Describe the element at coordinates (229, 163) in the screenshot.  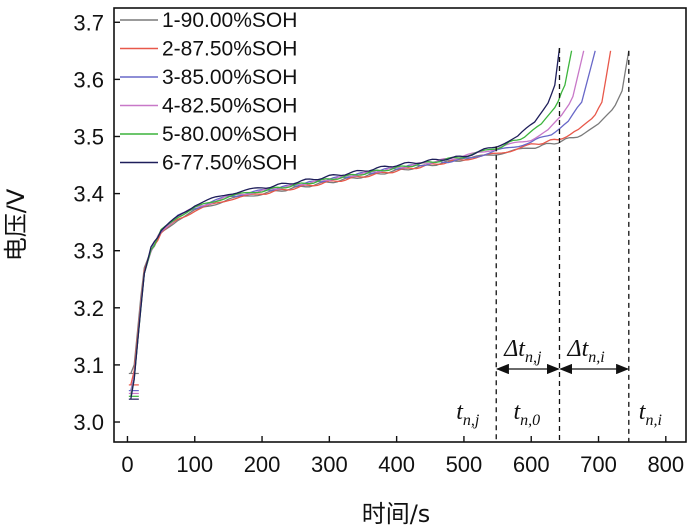
I see `legend-entry-6: 6-77.50%SOH` at that location.